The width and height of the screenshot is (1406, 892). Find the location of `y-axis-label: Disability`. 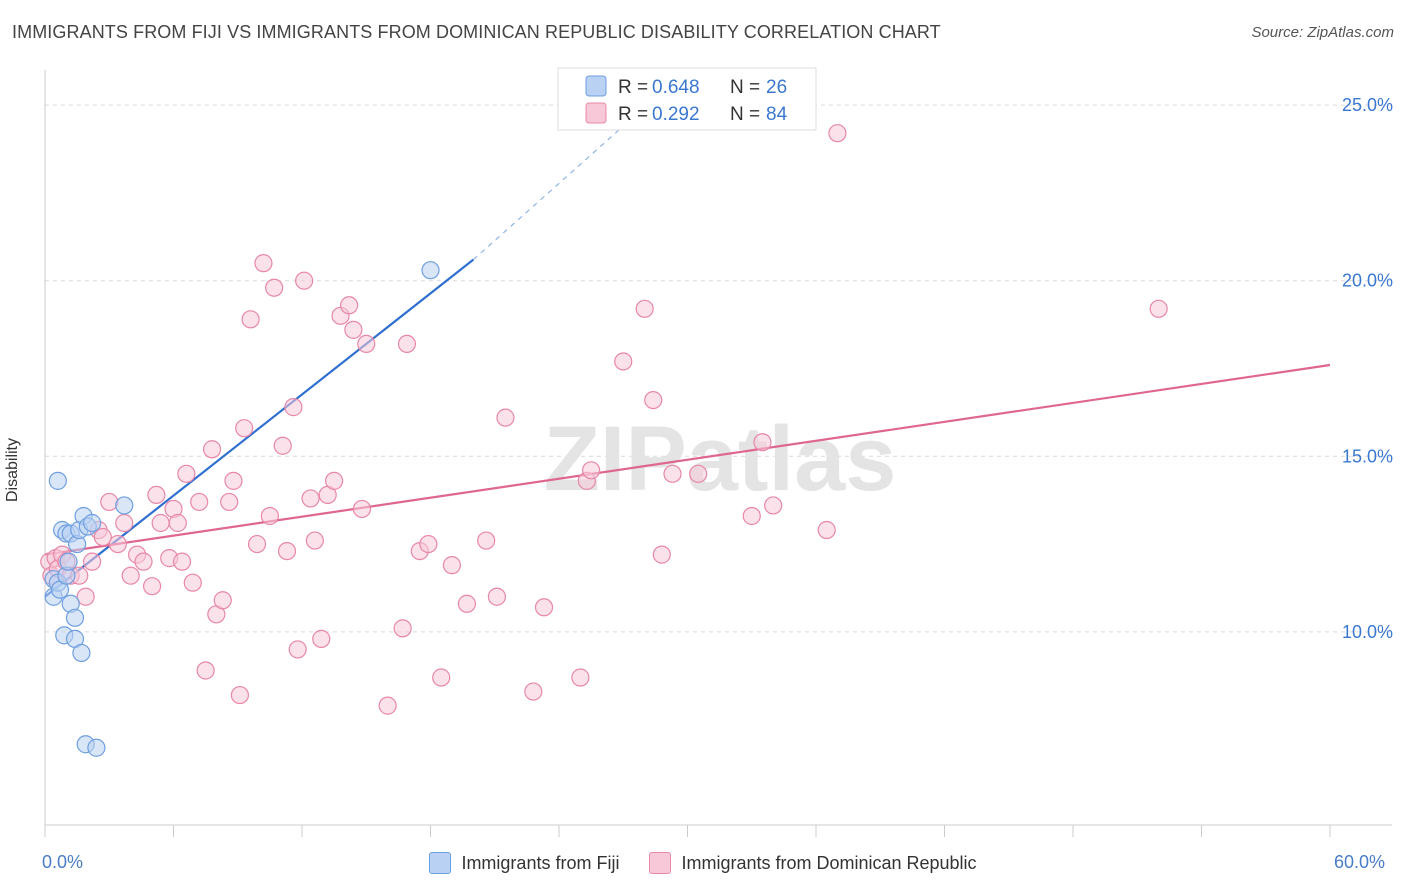

y-axis-label: Disability is located at coordinates (12, 470).